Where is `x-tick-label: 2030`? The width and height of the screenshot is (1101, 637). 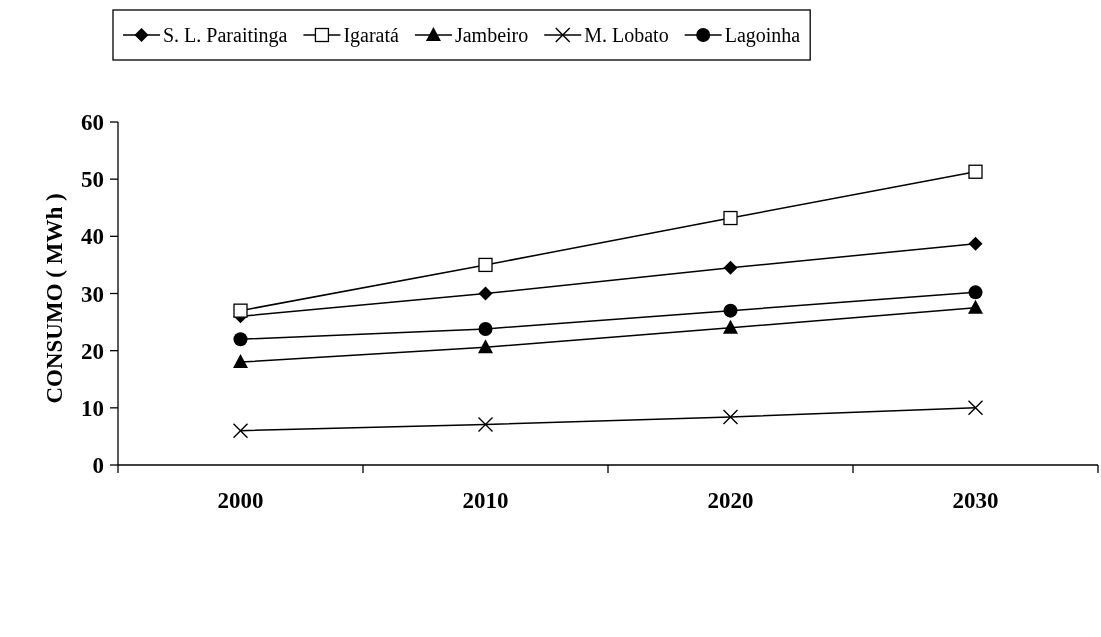
x-tick-label: 2030 is located at coordinates (975, 500).